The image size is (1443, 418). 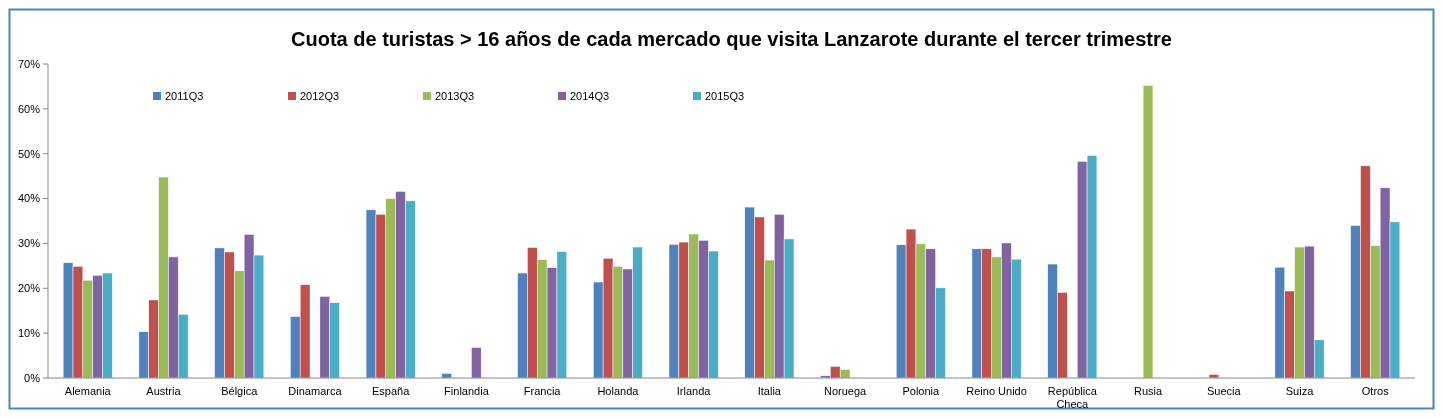 What do you see at coordinates (769, 391) in the screenshot?
I see `x-tick-label: Italia` at bounding box center [769, 391].